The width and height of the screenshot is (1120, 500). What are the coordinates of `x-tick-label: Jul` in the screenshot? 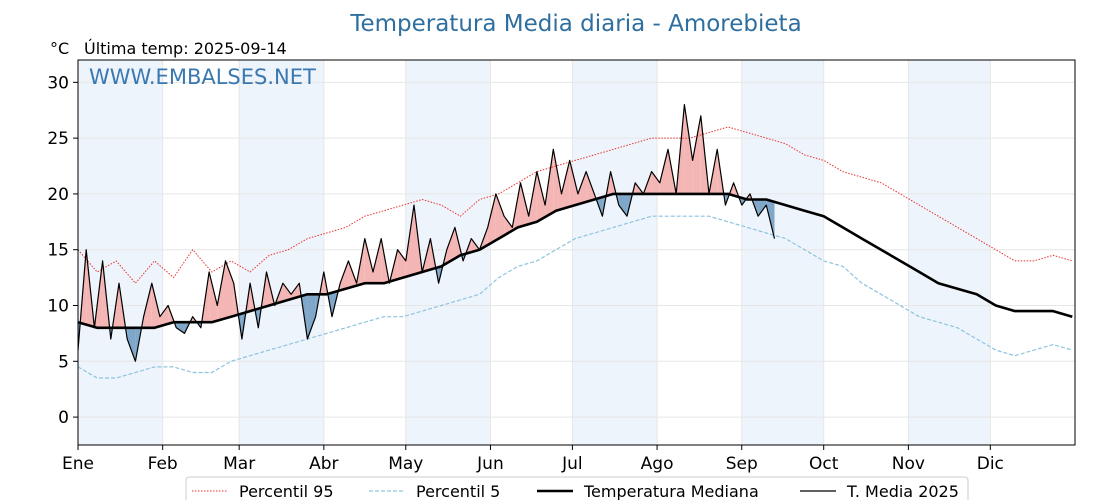 It's located at (572, 464).